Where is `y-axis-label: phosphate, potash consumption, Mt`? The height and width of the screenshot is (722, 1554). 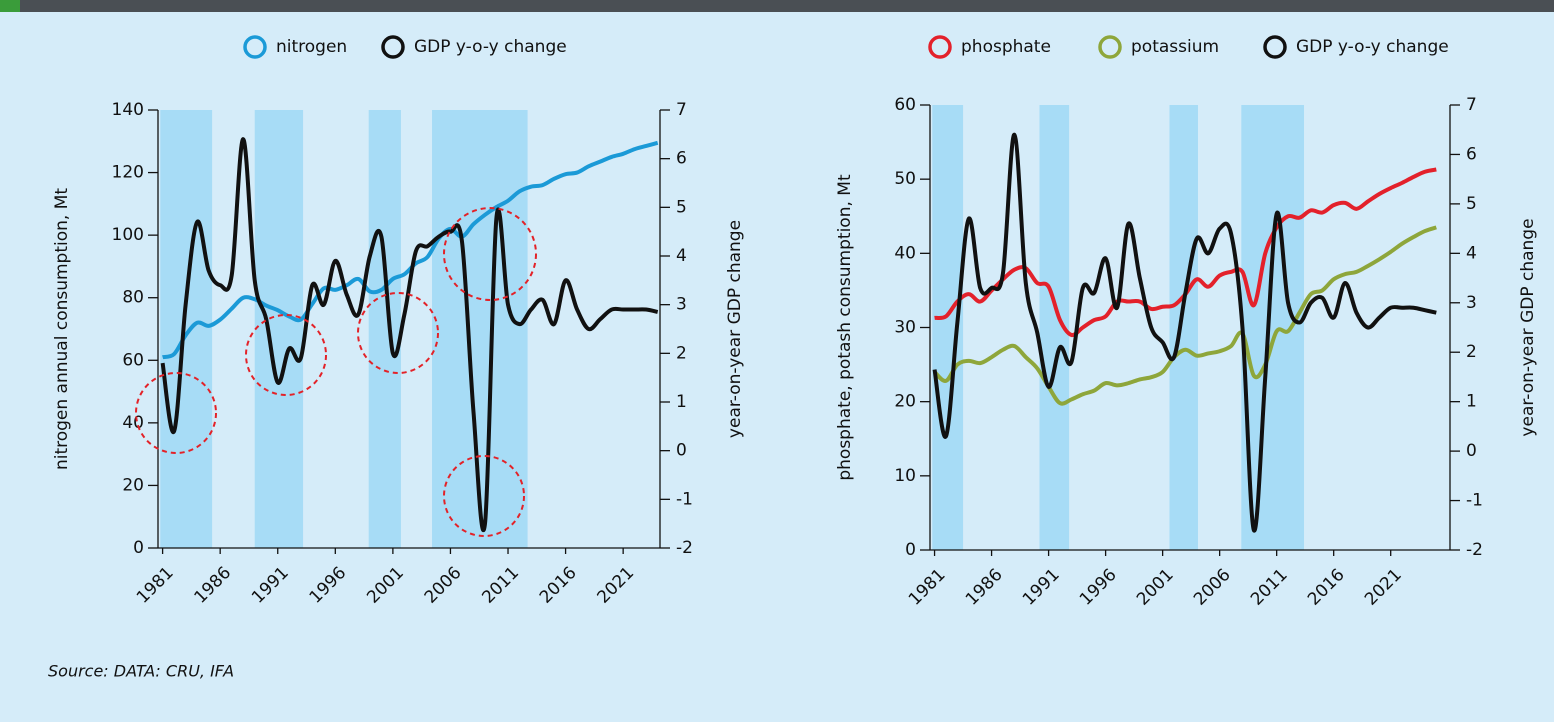
y-axis-label: phosphate, potash consumption, Mt is located at coordinates (845, 327).